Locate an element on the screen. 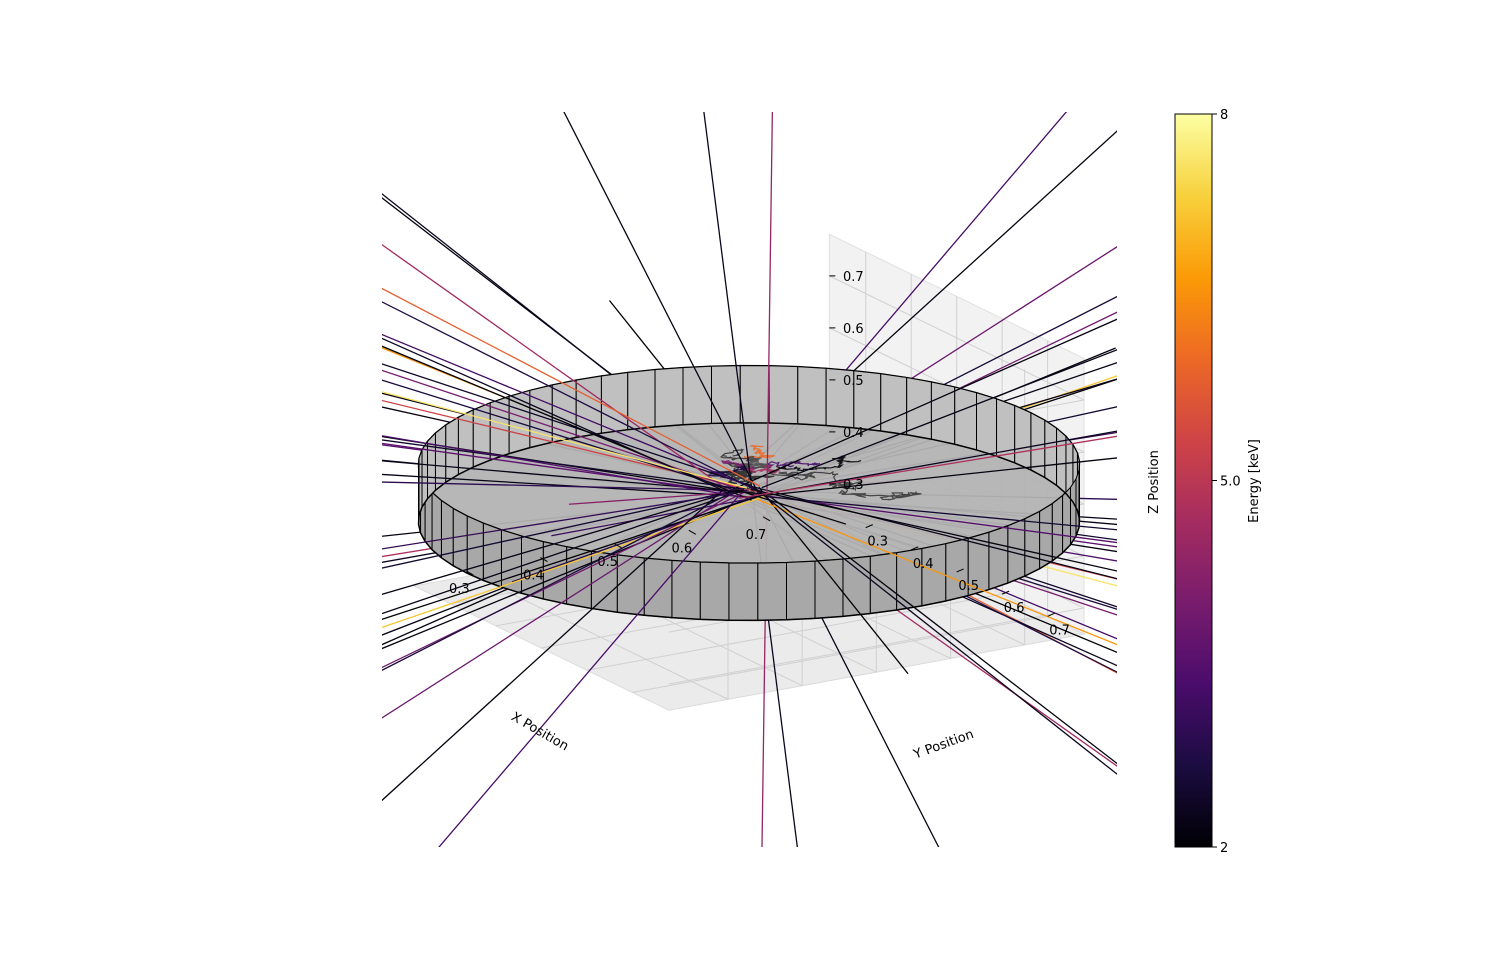  z-tick-label: 0.3 is located at coordinates (853, 485).